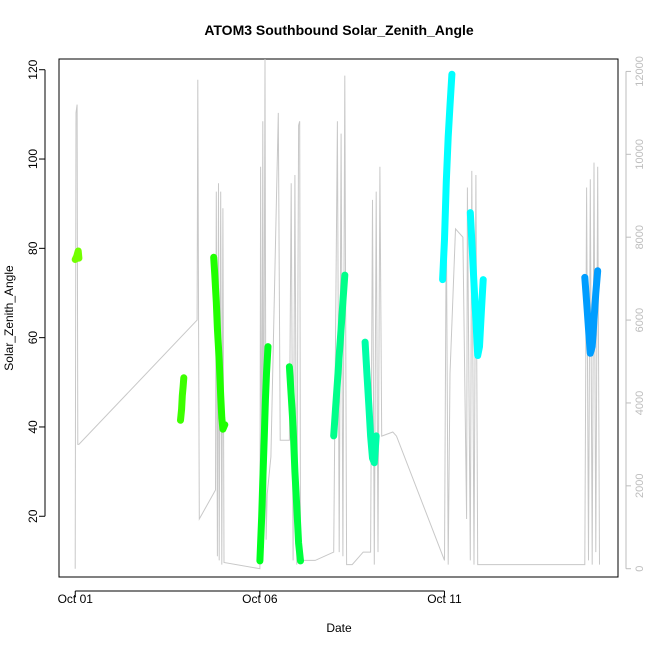 This screenshot has width=650, height=655. I want to click on y-axis-label: Solar_Zenith_Angle, so click(9, 318).